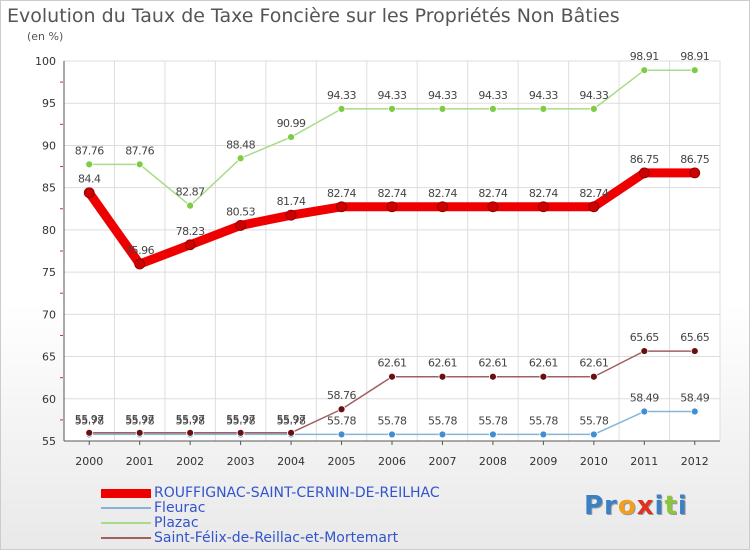 This screenshot has height=550, width=750. I want to click on data-label: 58.76, so click(341, 395).